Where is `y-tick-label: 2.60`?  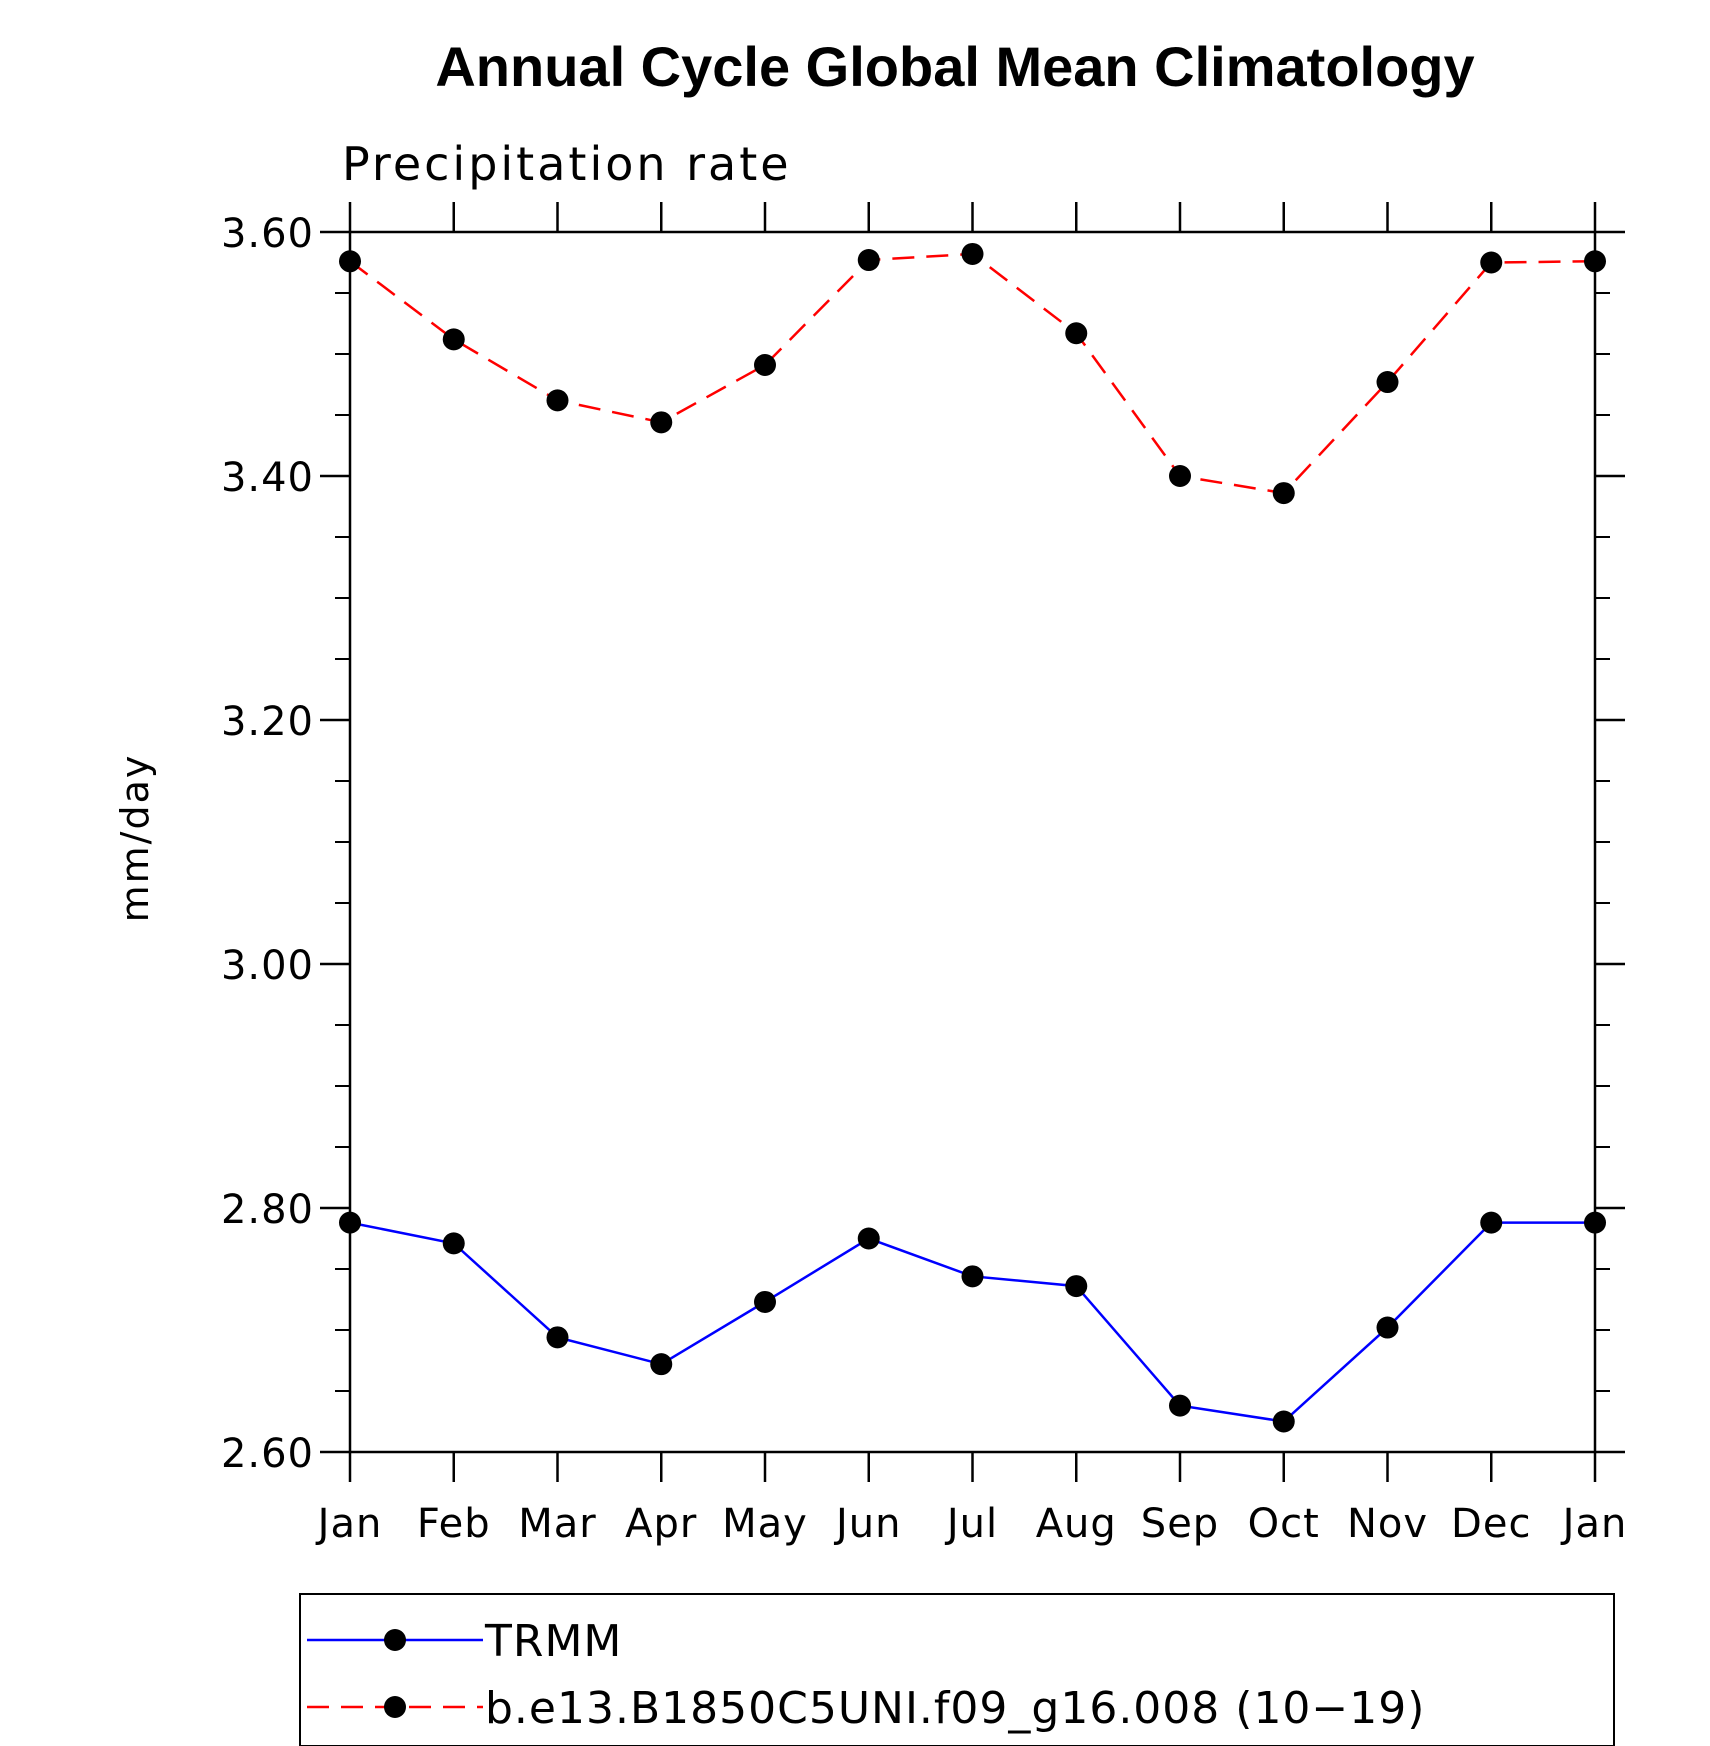
y-tick-label: 2.60 is located at coordinates (267, 1454).